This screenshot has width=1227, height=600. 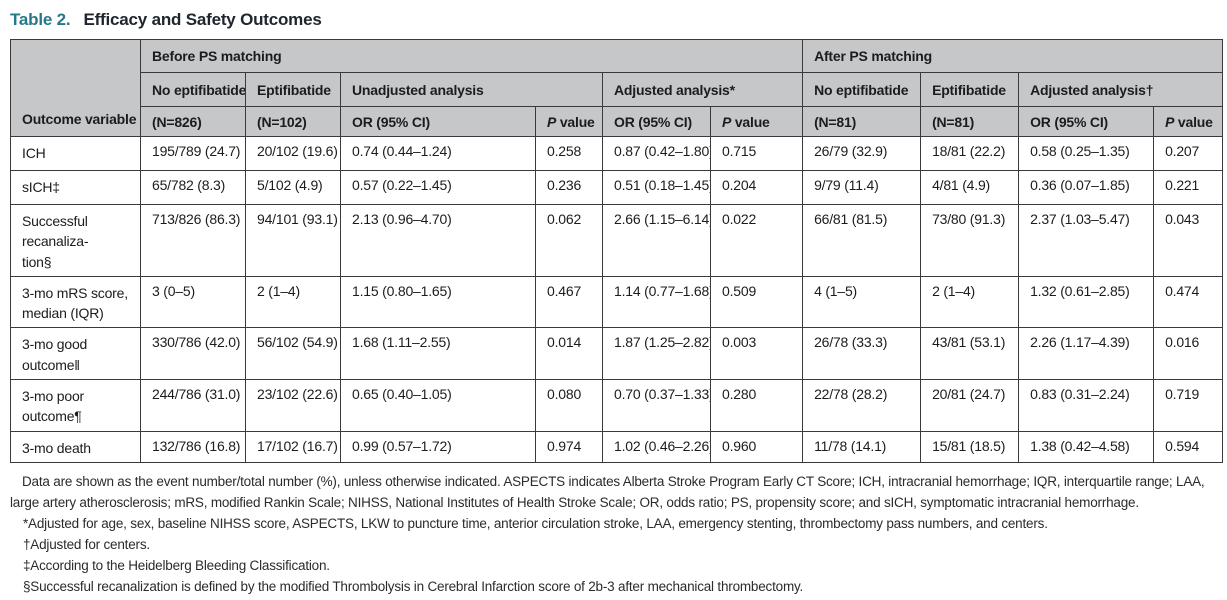 What do you see at coordinates (75, 153) in the screenshot?
I see `row-label: ICH` at bounding box center [75, 153].